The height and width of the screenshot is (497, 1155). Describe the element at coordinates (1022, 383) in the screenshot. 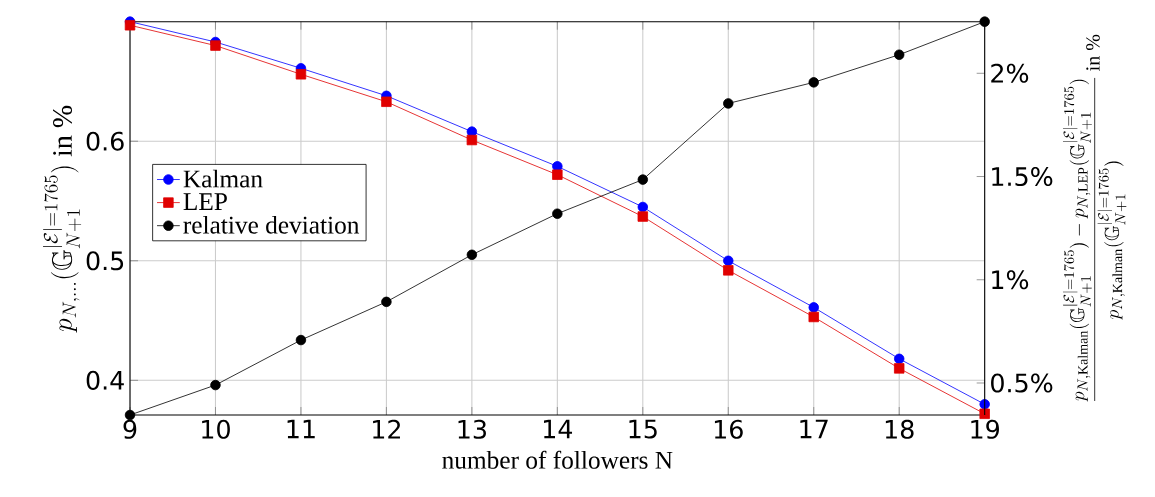

I see `y2-tick-label: 0.5%` at that location.